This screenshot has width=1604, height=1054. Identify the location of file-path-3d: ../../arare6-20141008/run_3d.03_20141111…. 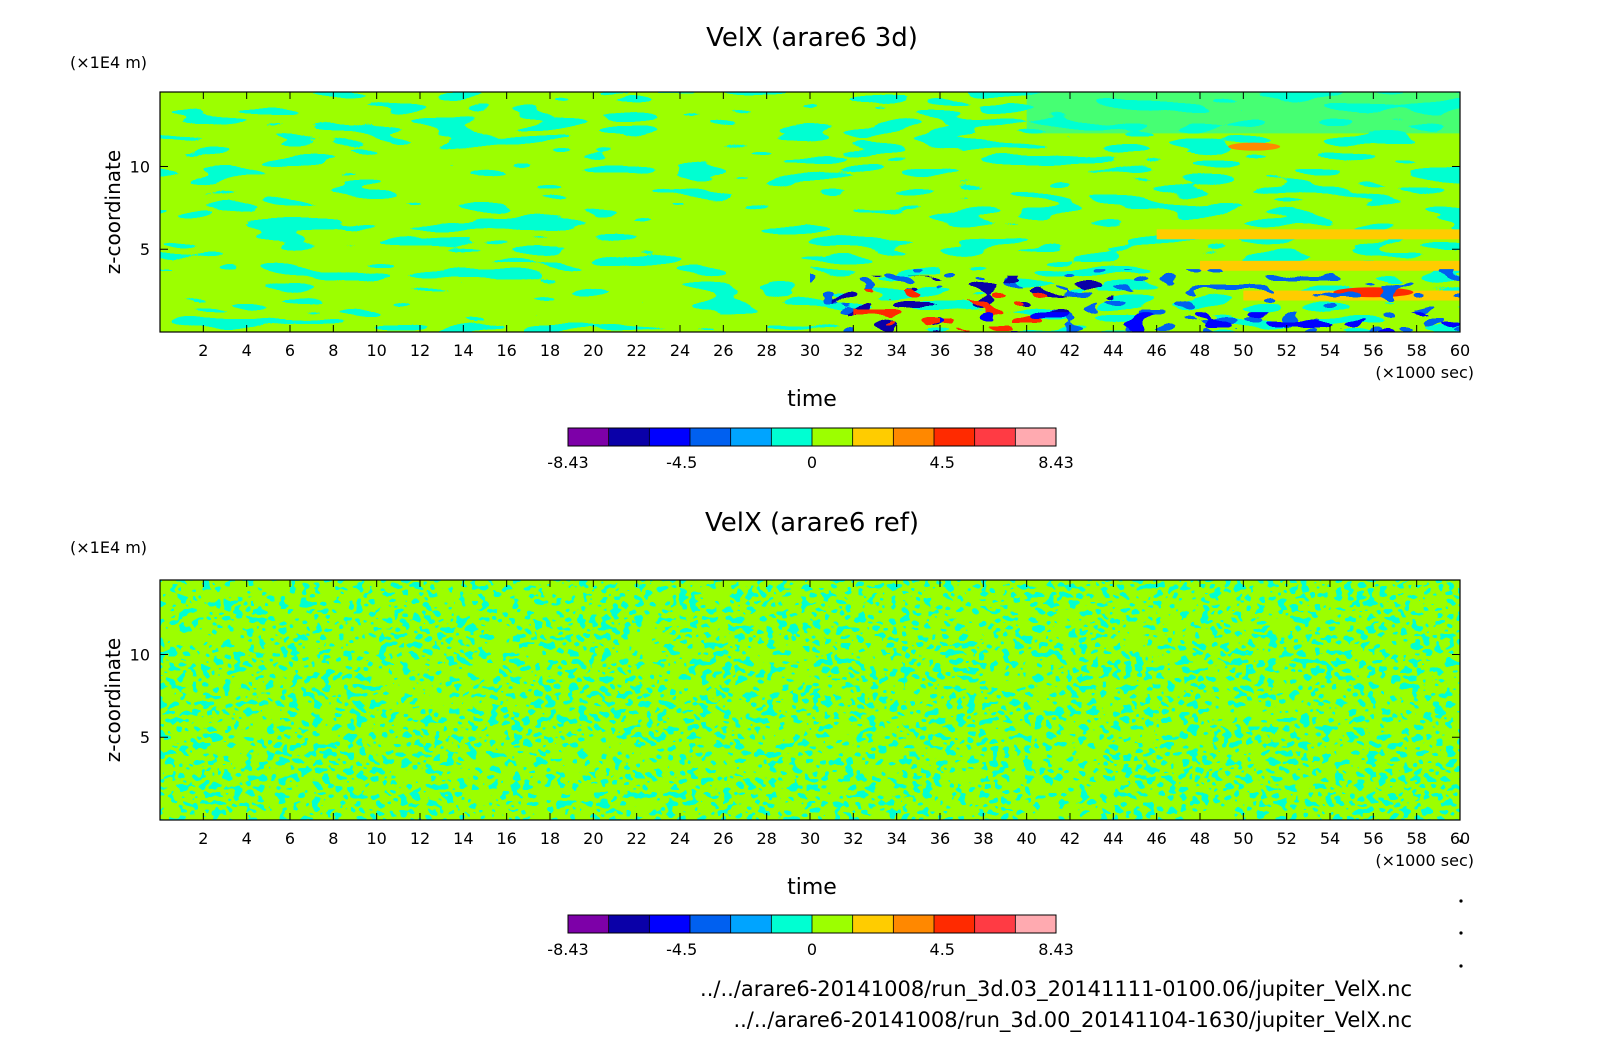
(1056, 989).